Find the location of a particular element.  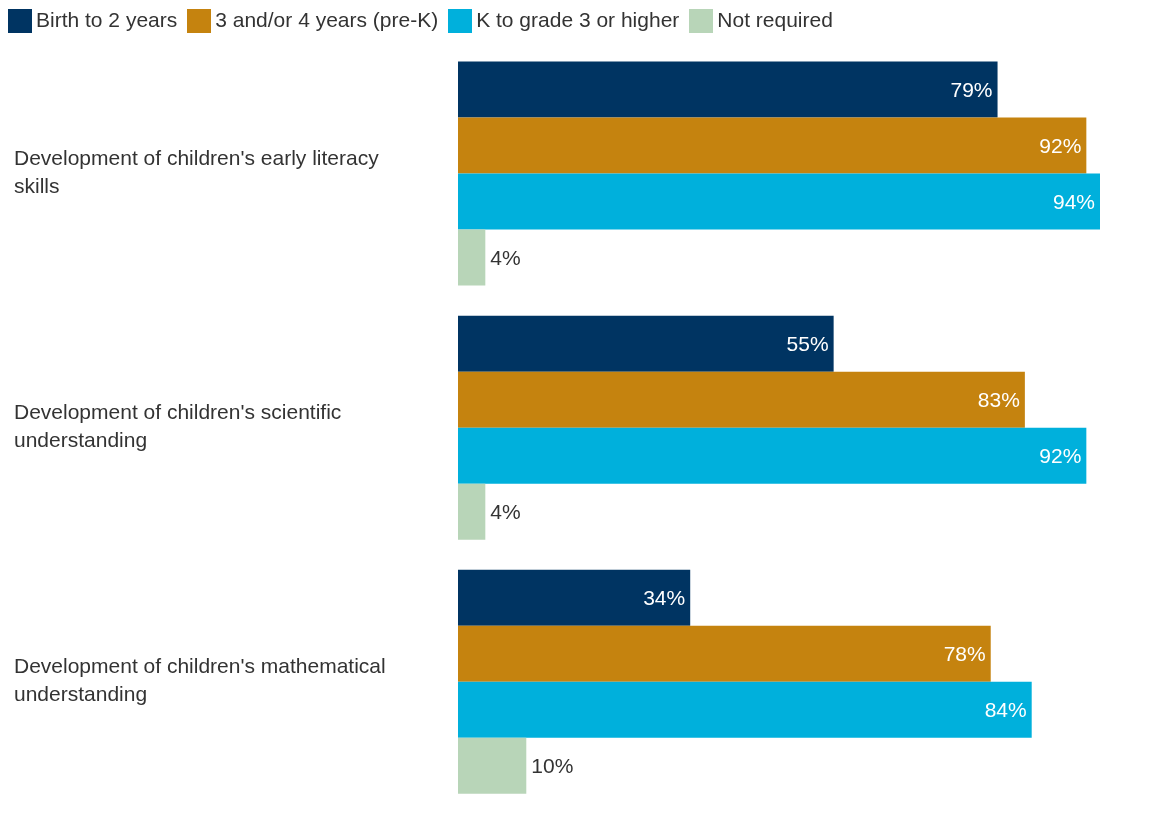

data-label: 55% is located at coordinates (807, 344).